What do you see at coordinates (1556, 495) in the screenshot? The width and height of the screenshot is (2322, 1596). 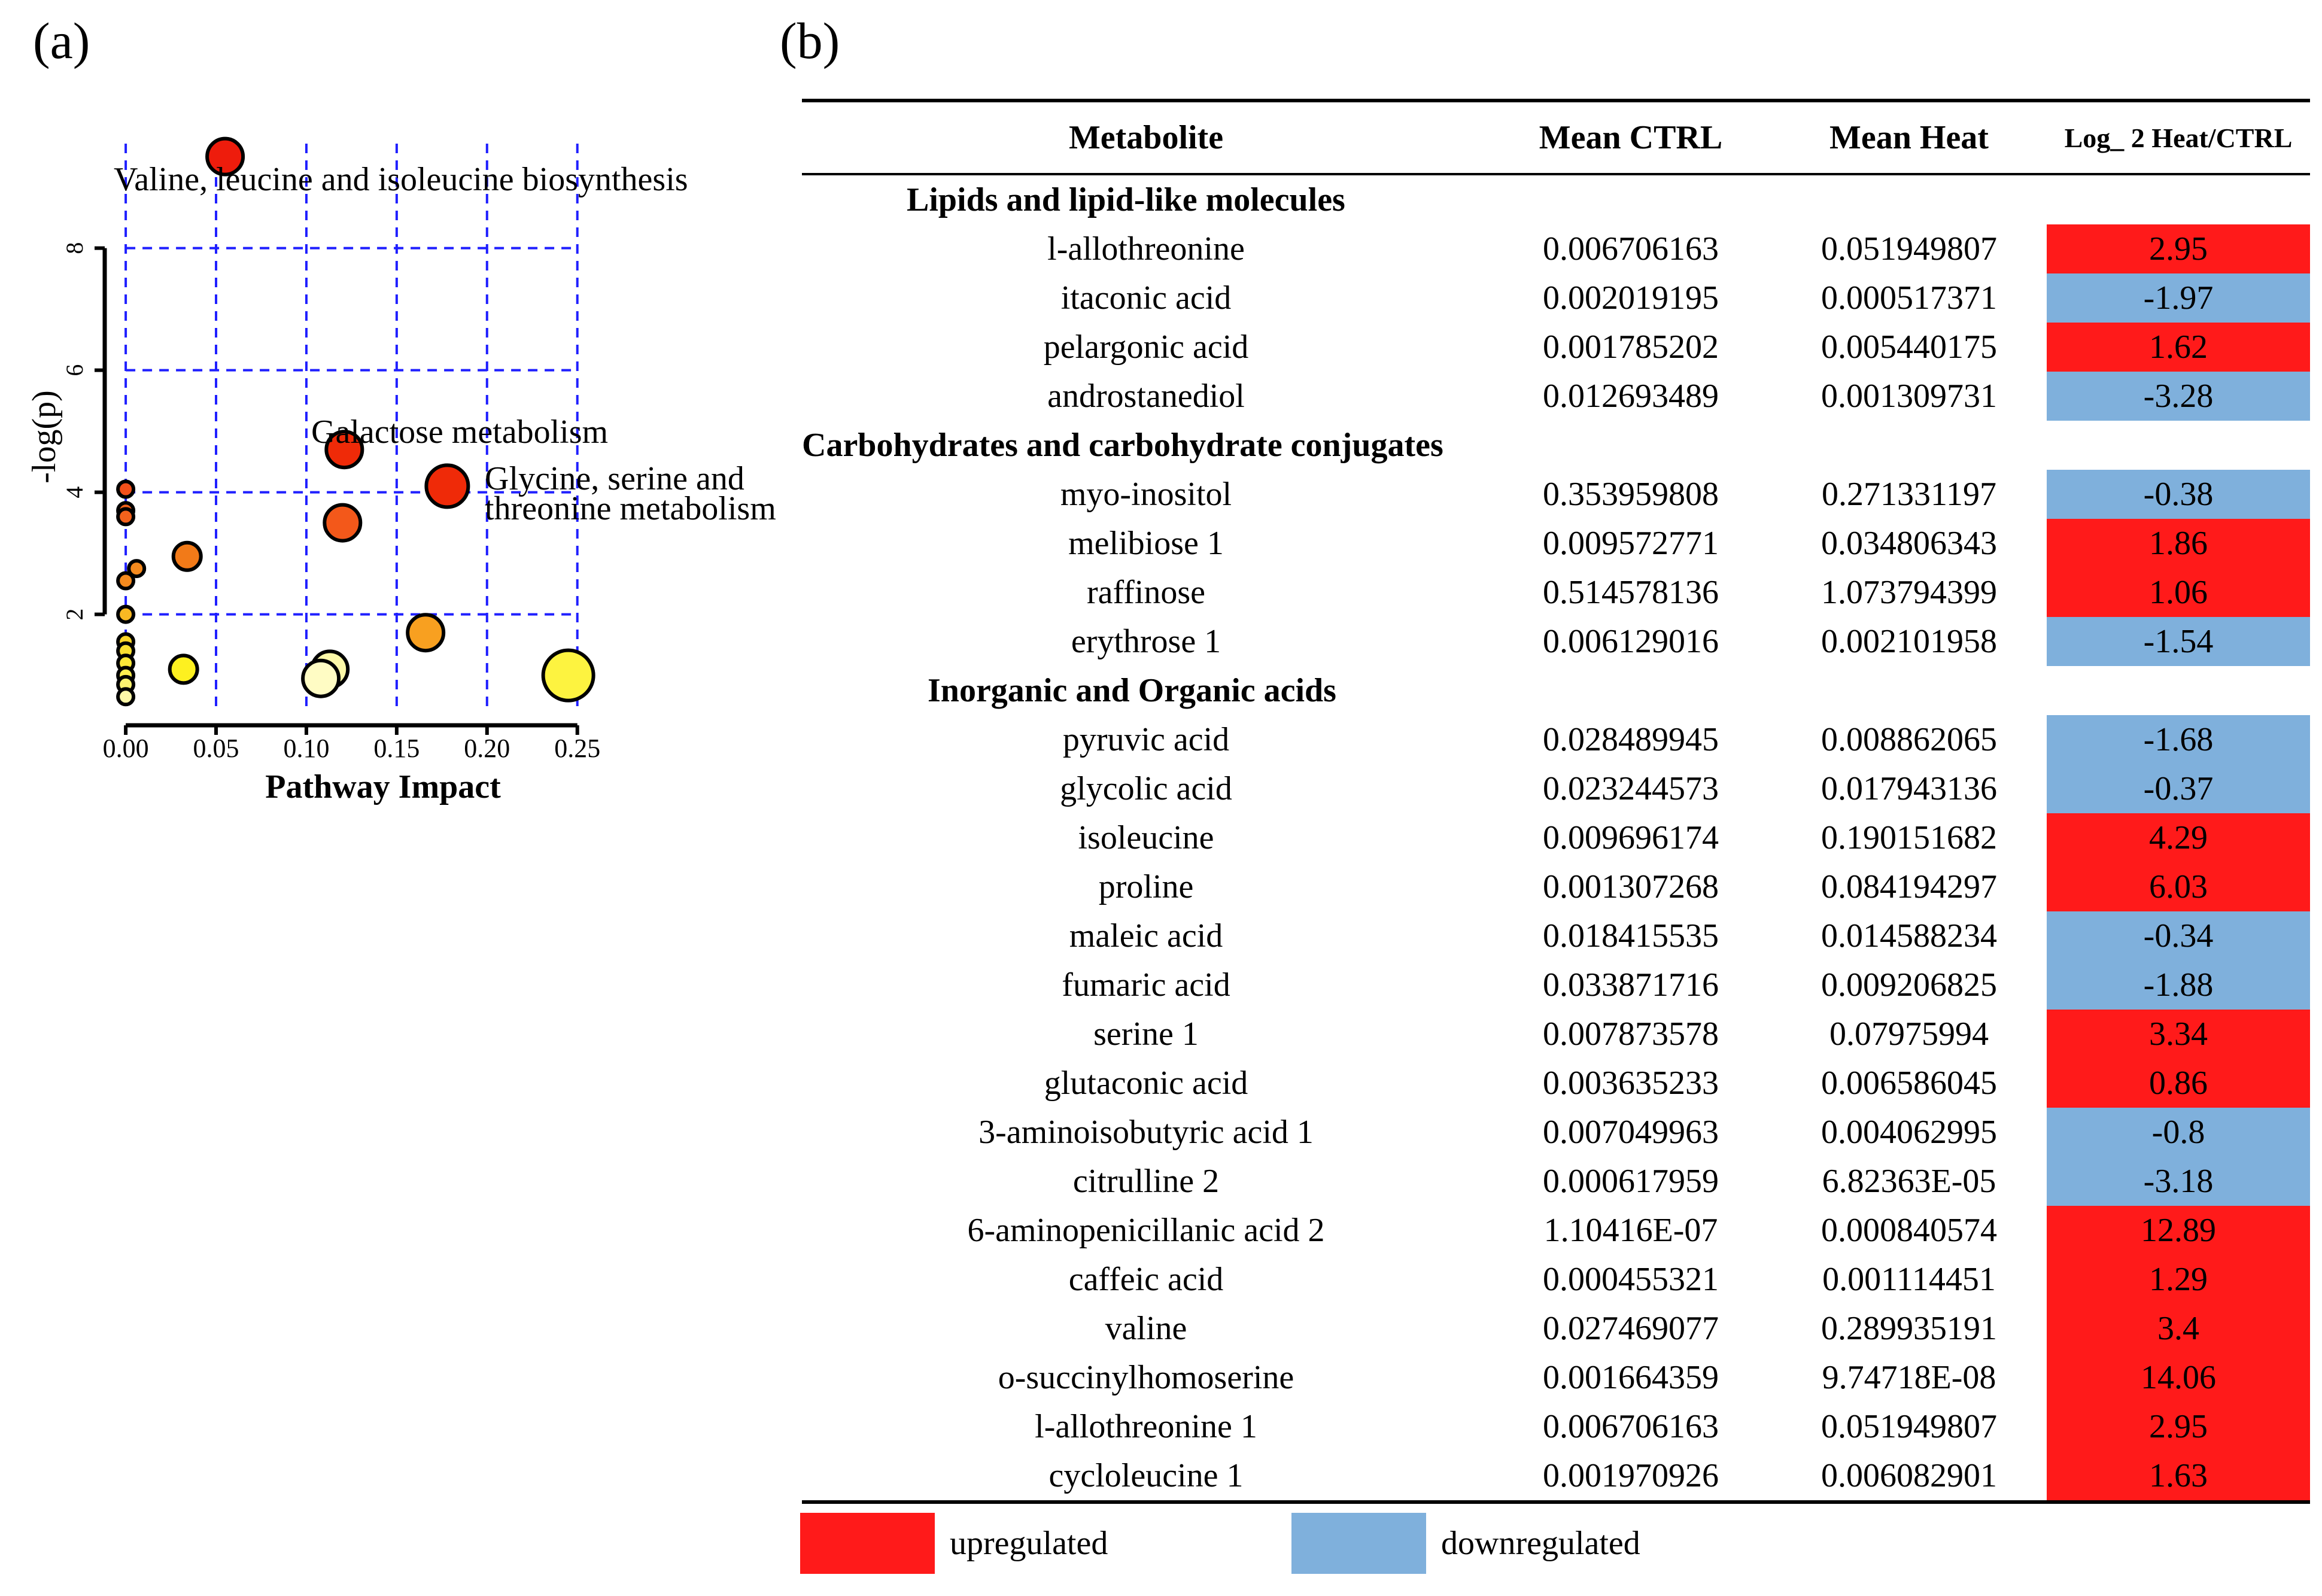 I see `table-row: myo-inositol 0.353959808 0.271331197 -0.38` at bounding box center [1556, 495].